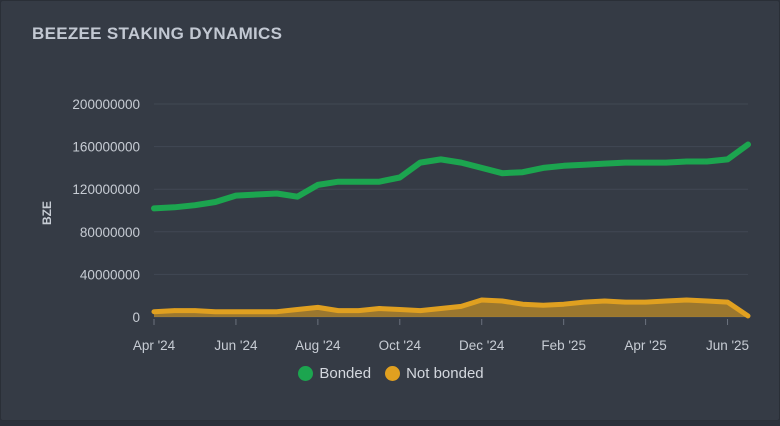 The height and width of the screenshot is (426, 780). I want to click on chart-legend: Bonded Not bonded, so click(390, 373).